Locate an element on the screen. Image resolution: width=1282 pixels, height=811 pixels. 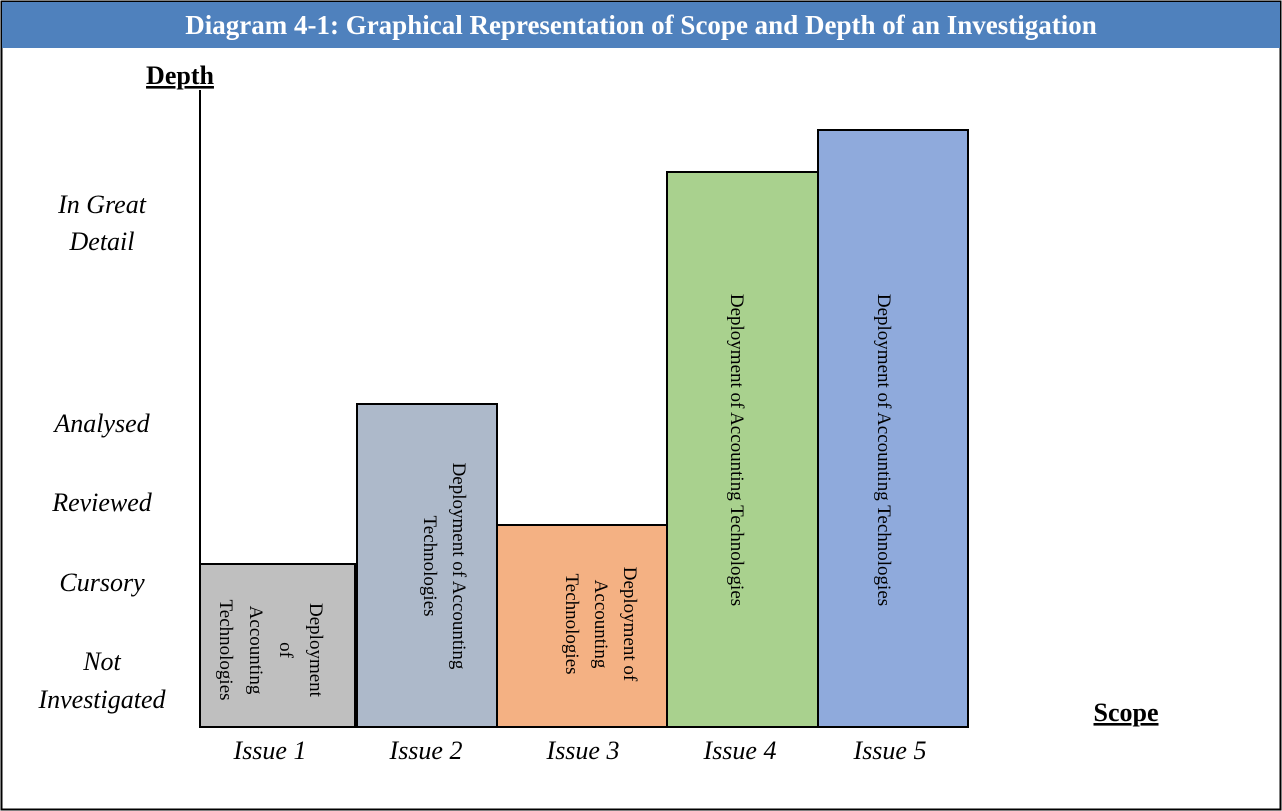
depth-level: Reviewed is located at coordinates (102, 502).